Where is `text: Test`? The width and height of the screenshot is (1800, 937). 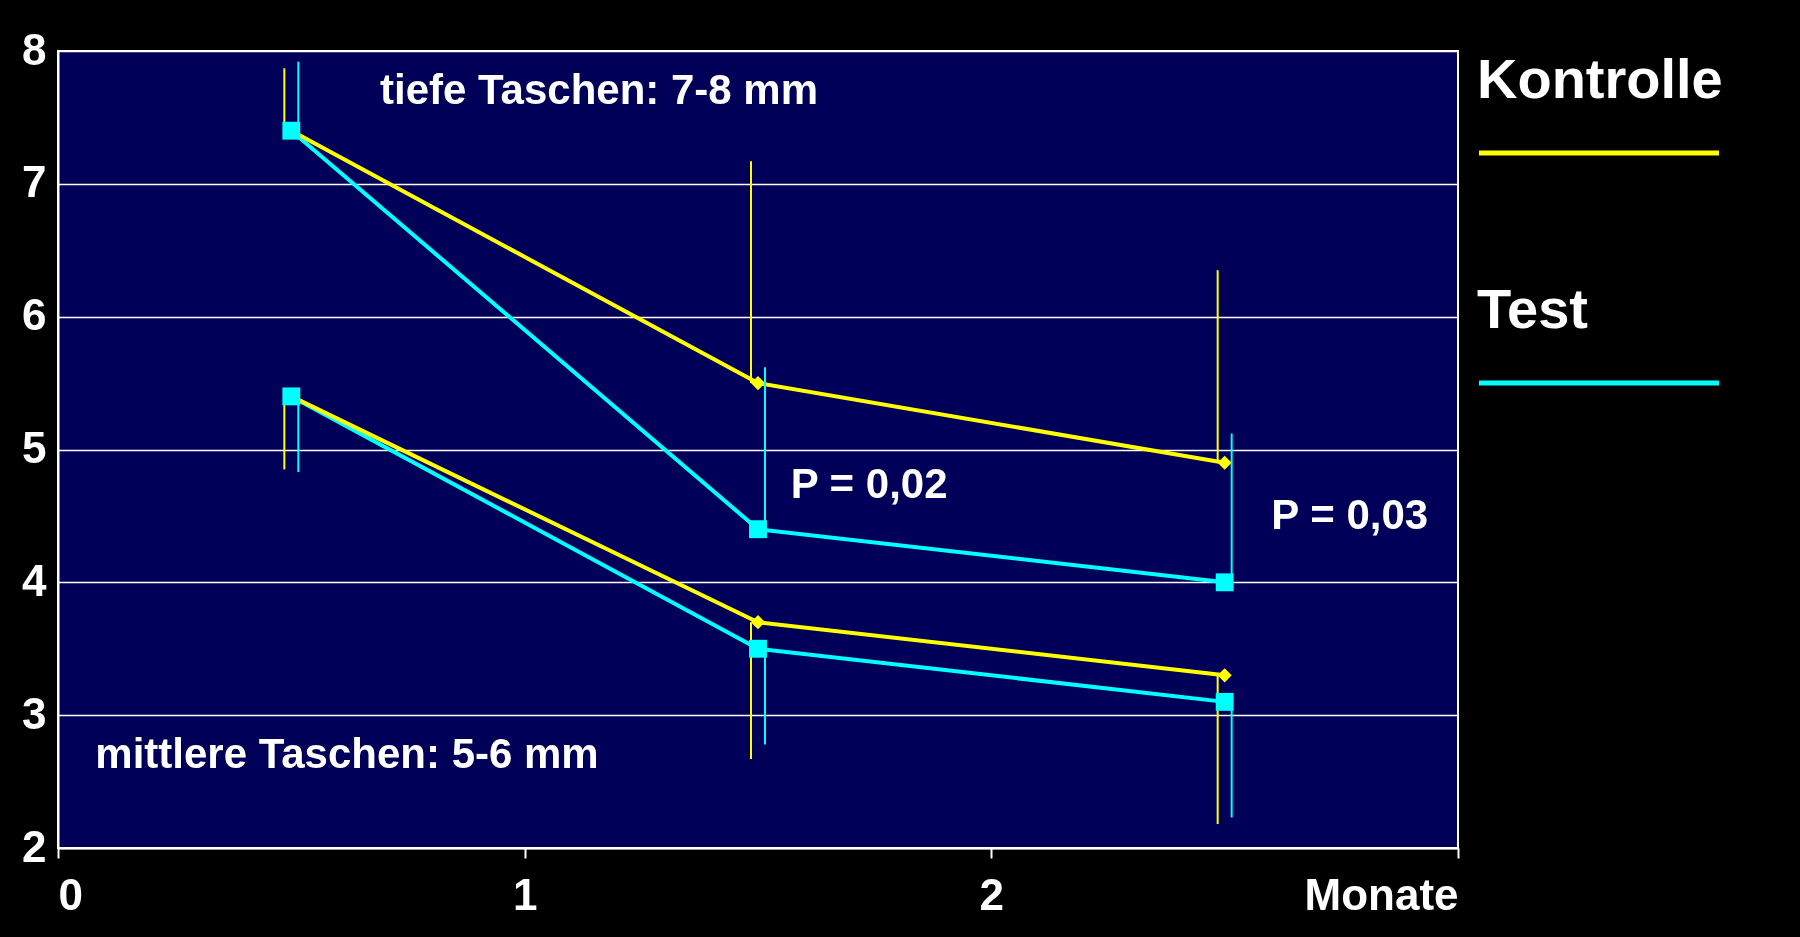 text: Test is located at coordinates (1532, 308).